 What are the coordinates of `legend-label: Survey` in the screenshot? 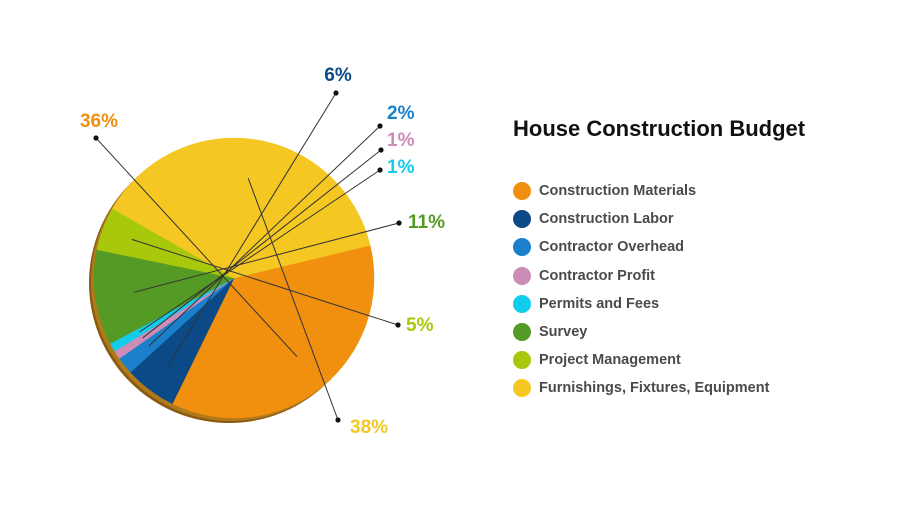 It's located at (563, 332).